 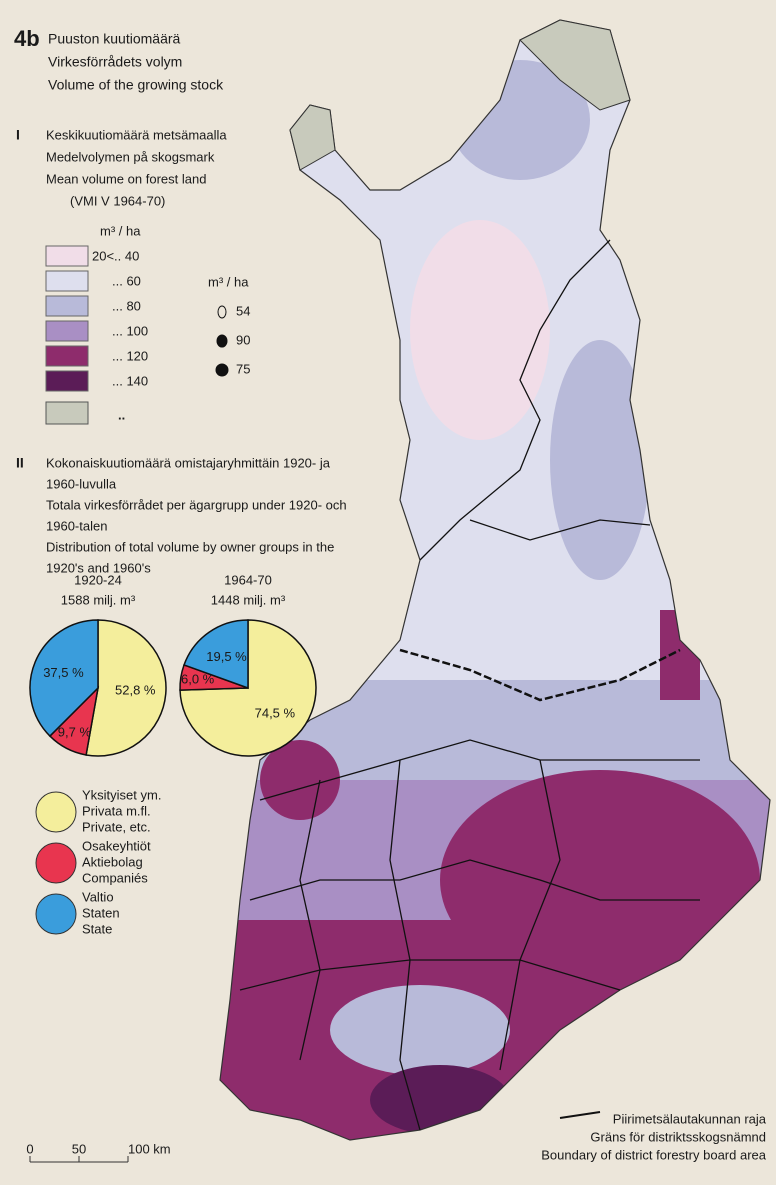 What do you see at coordinates (243, 339) in the screenshot?
I see `symbol-label: 90` at bounding box center [243, 339].